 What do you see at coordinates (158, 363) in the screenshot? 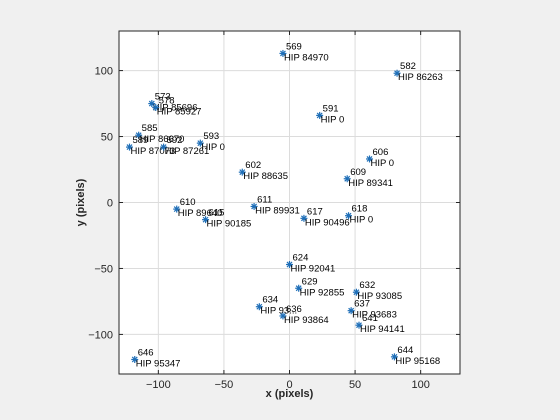
I see `point-hip-label: HIP 95347` at bounding box center [158, 363].